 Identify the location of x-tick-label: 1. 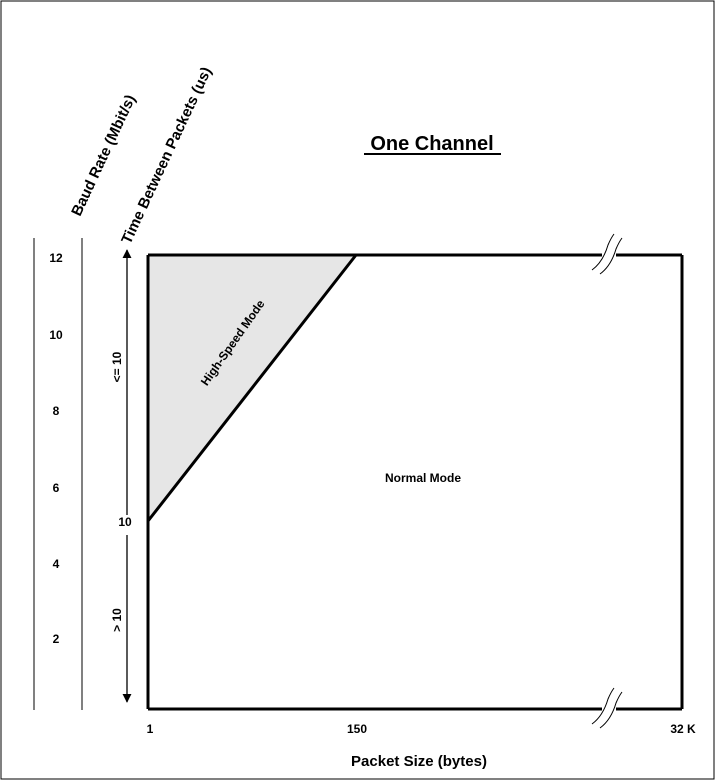
(150, 729).